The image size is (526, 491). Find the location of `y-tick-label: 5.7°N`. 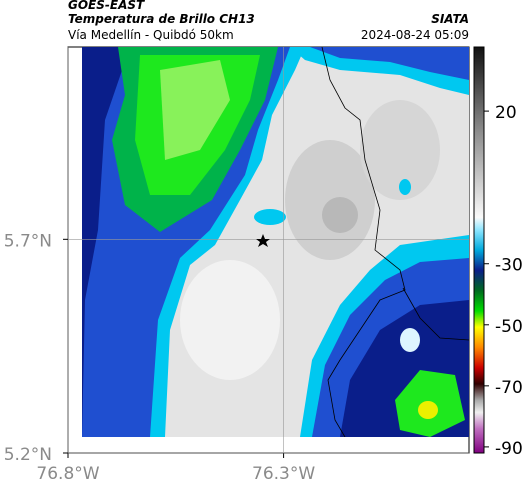

y-tick-label: 5.7°N is located at coordinates (28, 241).